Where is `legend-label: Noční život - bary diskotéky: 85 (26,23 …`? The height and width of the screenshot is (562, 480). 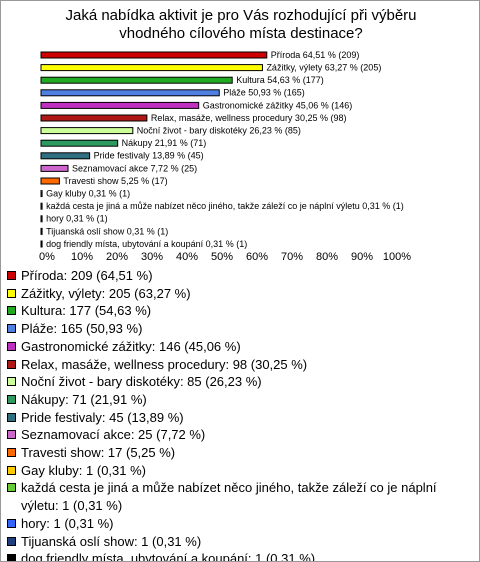
legend-label: Noční život - bary diskotéky: 85 (26,23 … is located at coordinates (141, 382).